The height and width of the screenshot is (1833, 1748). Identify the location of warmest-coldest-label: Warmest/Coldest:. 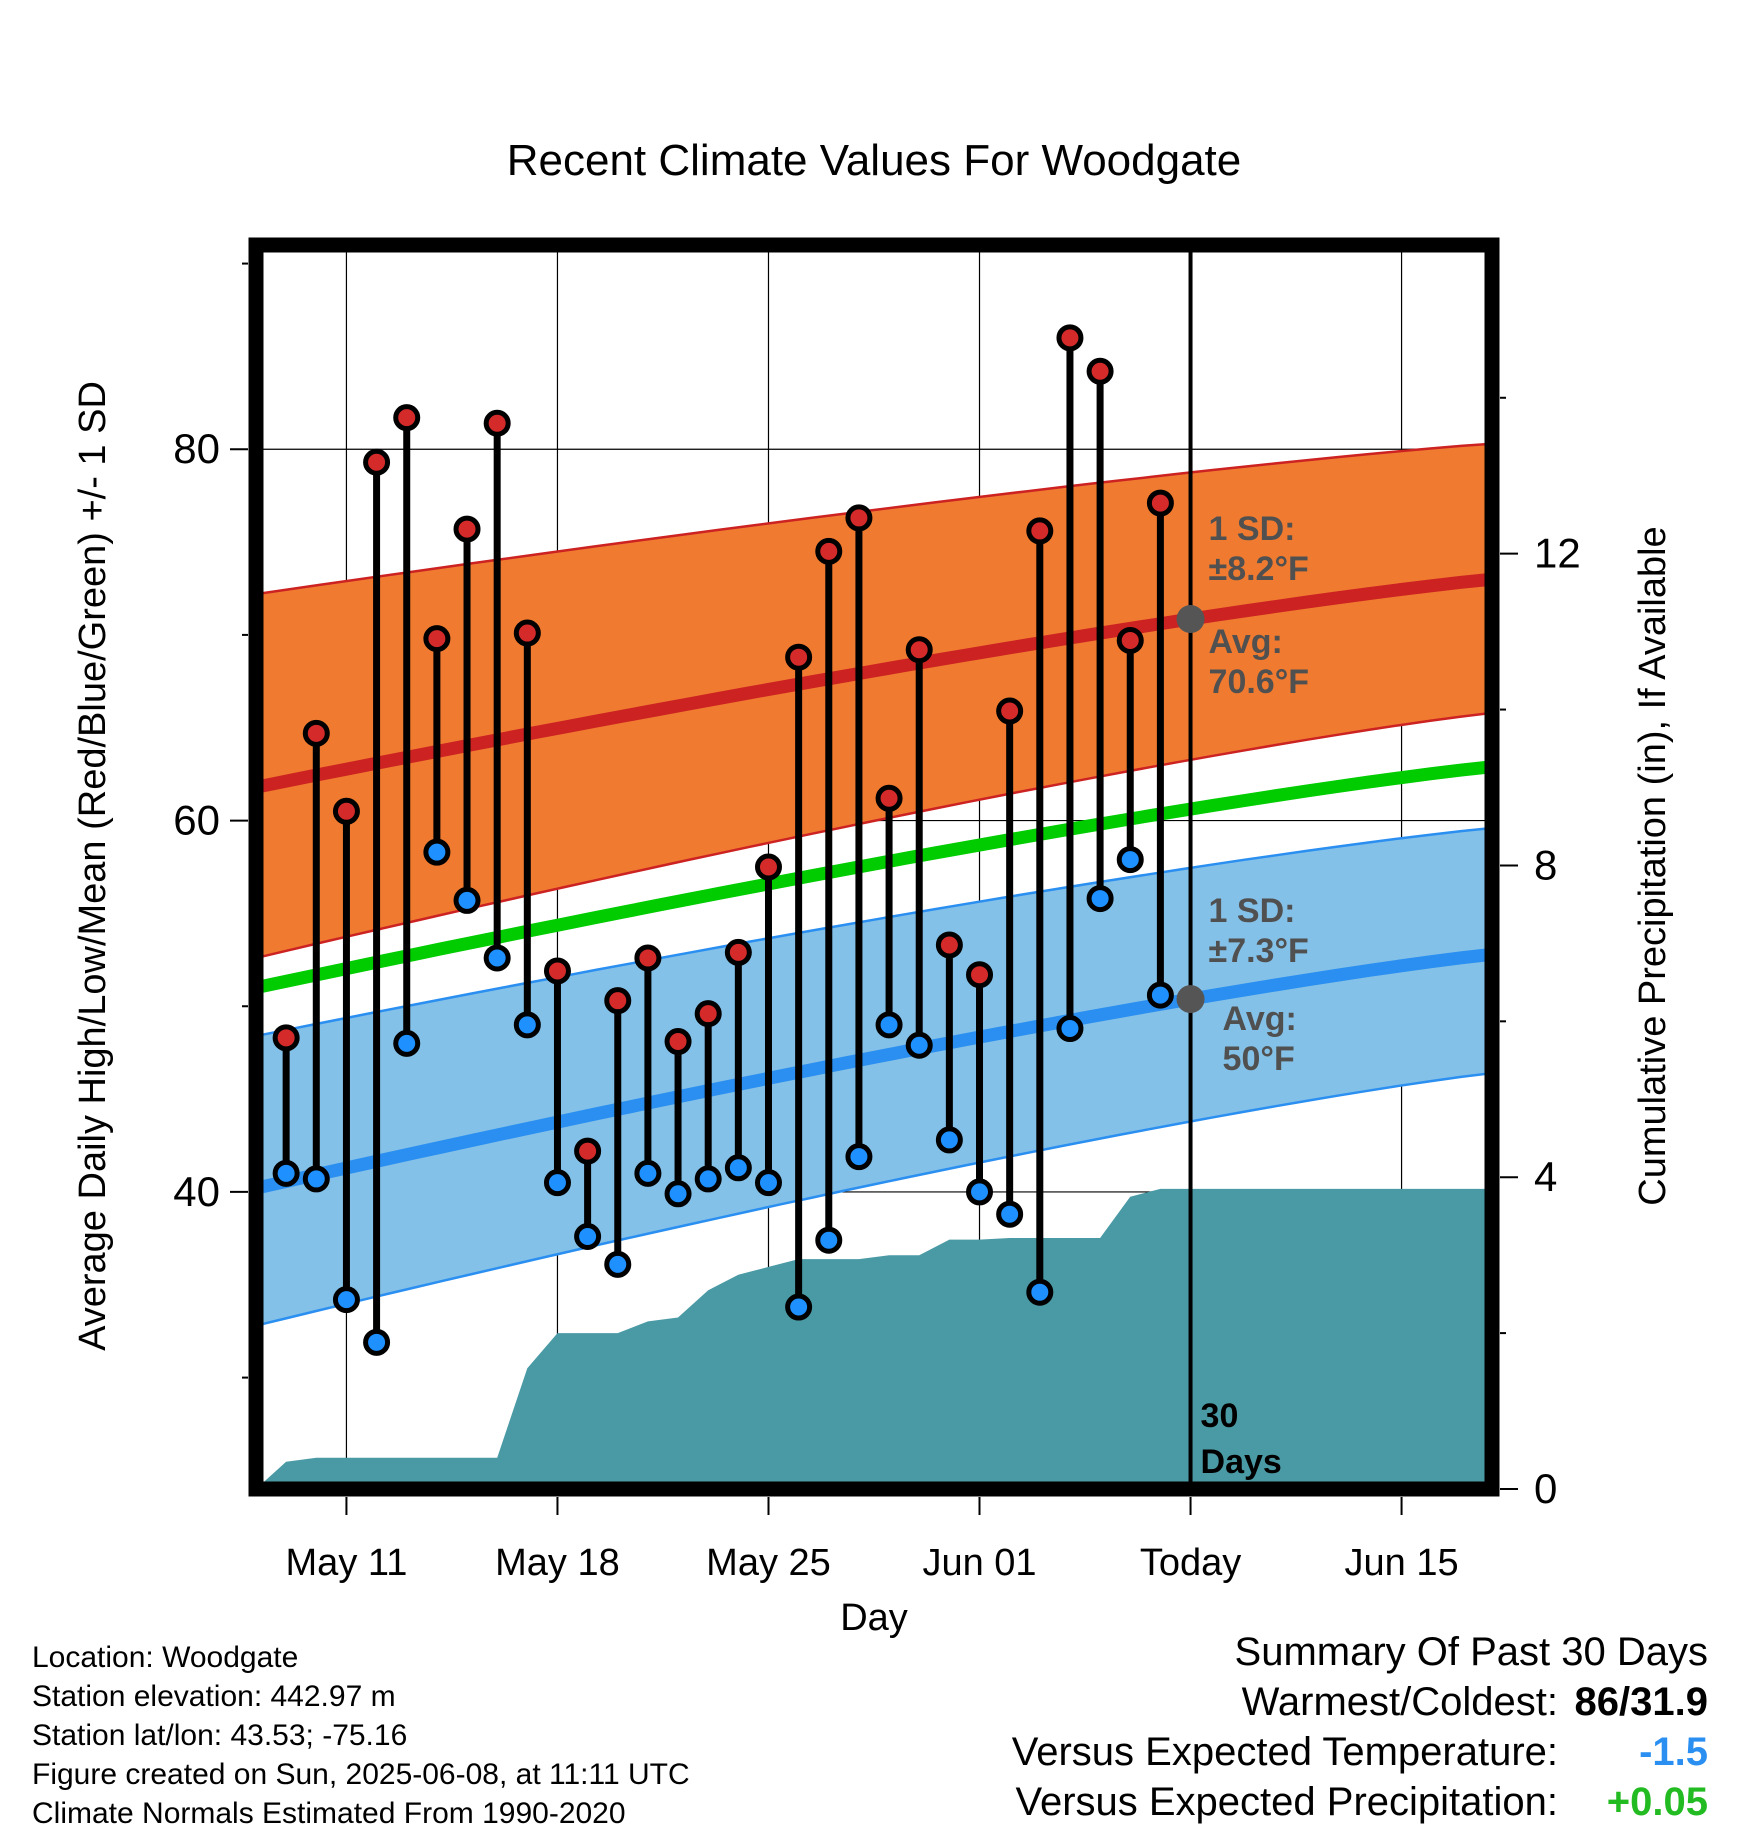
(1399, 1702).